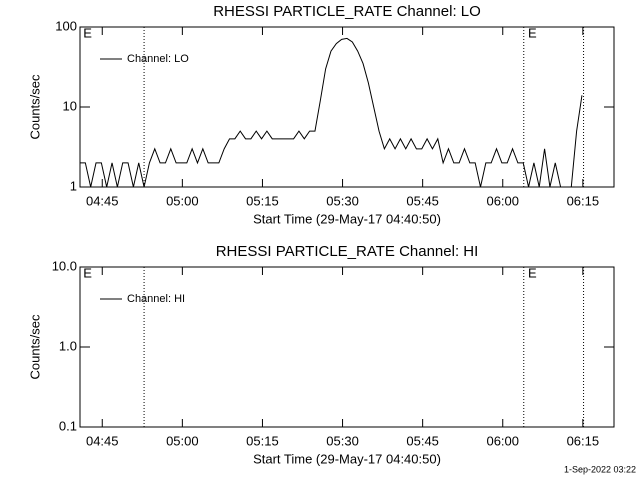  Describe the element at coordinates (70, 105) in the screenshot. I see `y-tick-label: 10` at that location.